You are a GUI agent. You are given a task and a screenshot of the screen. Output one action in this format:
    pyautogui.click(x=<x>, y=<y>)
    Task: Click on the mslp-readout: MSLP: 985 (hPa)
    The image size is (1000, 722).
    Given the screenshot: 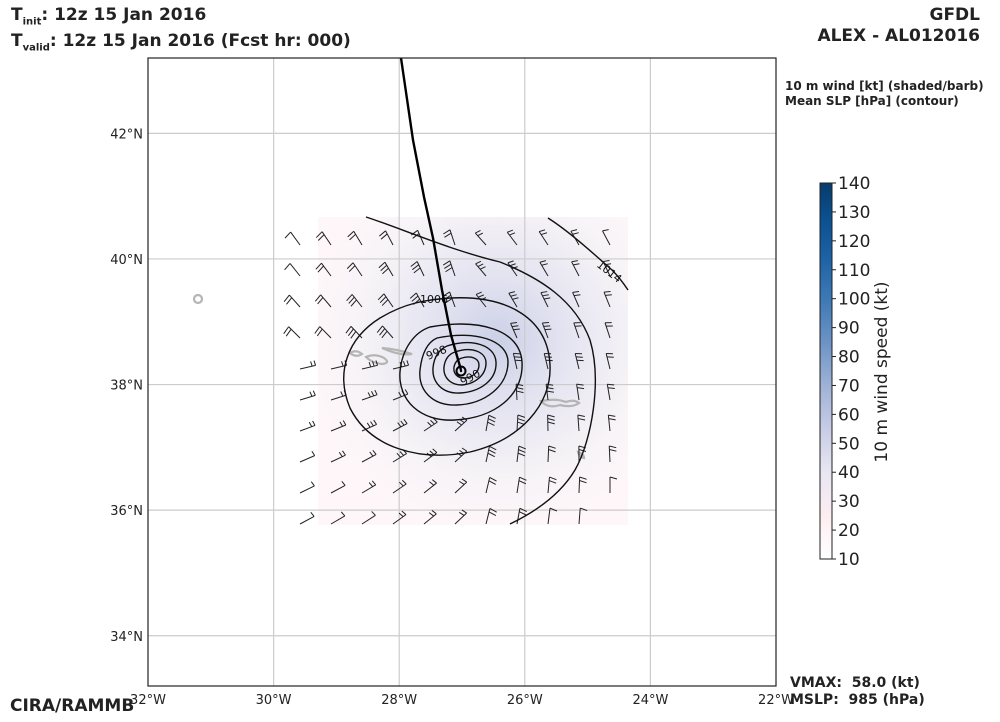 What is the action you would take?
    pyautogui.click(x=857, y=700)
    